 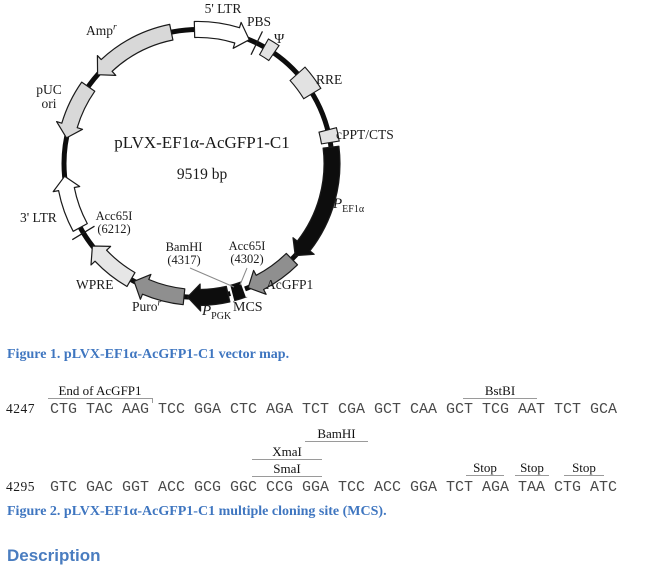 What do you see at coordinates (70, 203) in the screenshot?
I see `feature-3-ltr` at bounding box center [70, 203].